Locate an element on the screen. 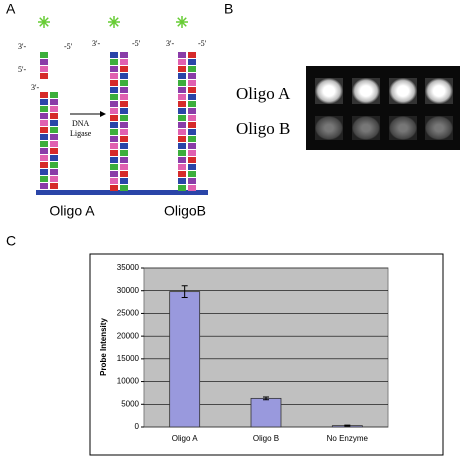 This screenshot has height=465, width=474. x-tick-label: Oligo B is located at coordinates (266, 438).